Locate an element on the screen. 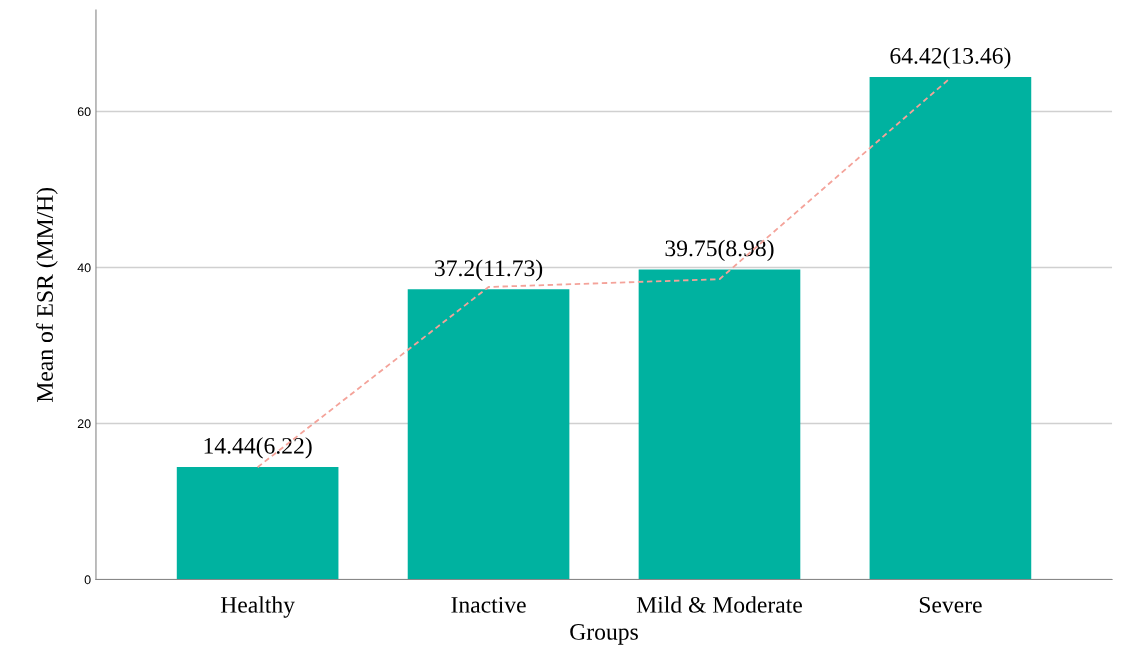 The width and height of the screenshot is (1129, 670). x-tick-label: Mild & Moderate is located at coordinates (719, 604).